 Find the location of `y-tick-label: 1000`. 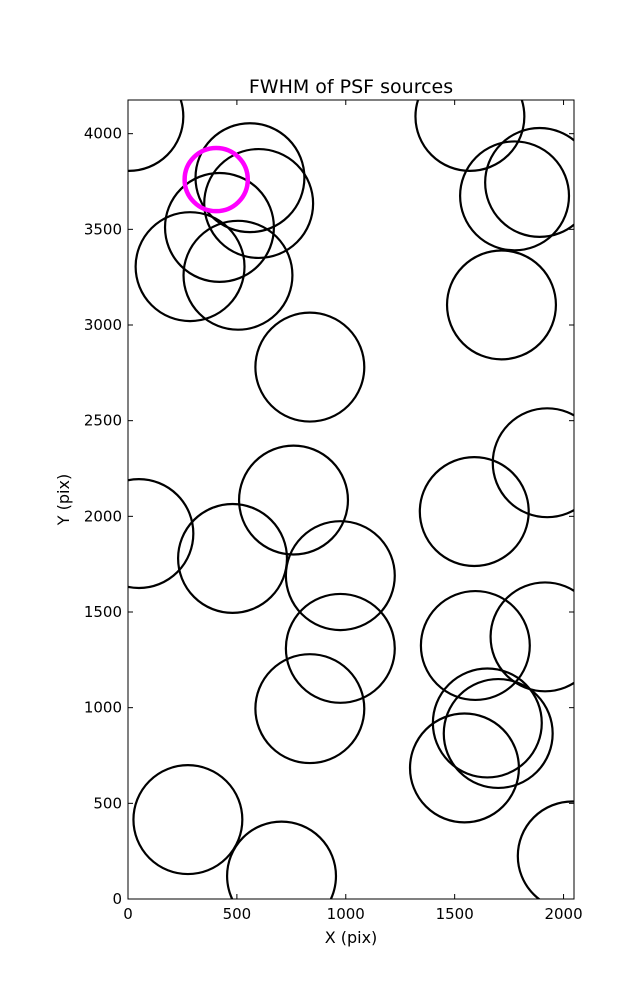

y-tick-label: 1000 is located at coordinates (103, 708).